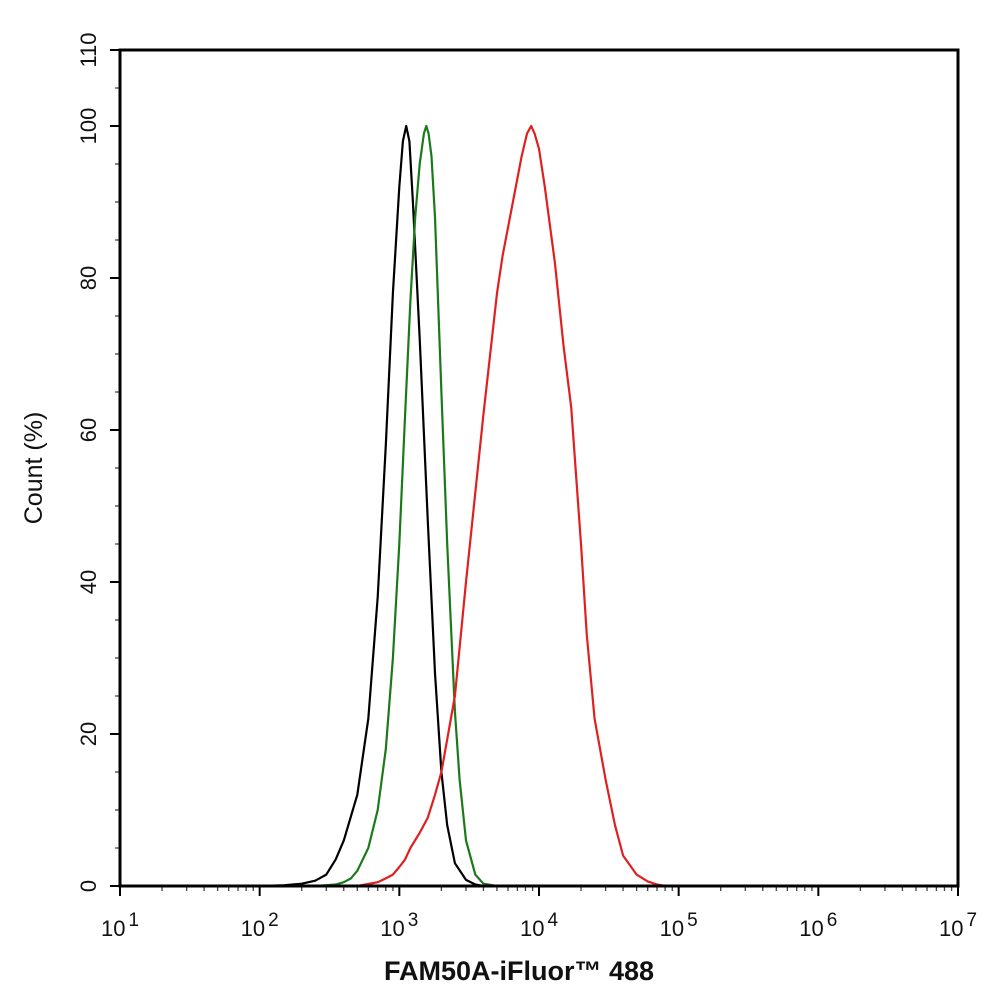 Image resolution: width=994 pixels, height=1002 pixels. Describe the element at coordinates (958, 925) in the screenshot. I see `x-tick-label: 10 7` at that location.